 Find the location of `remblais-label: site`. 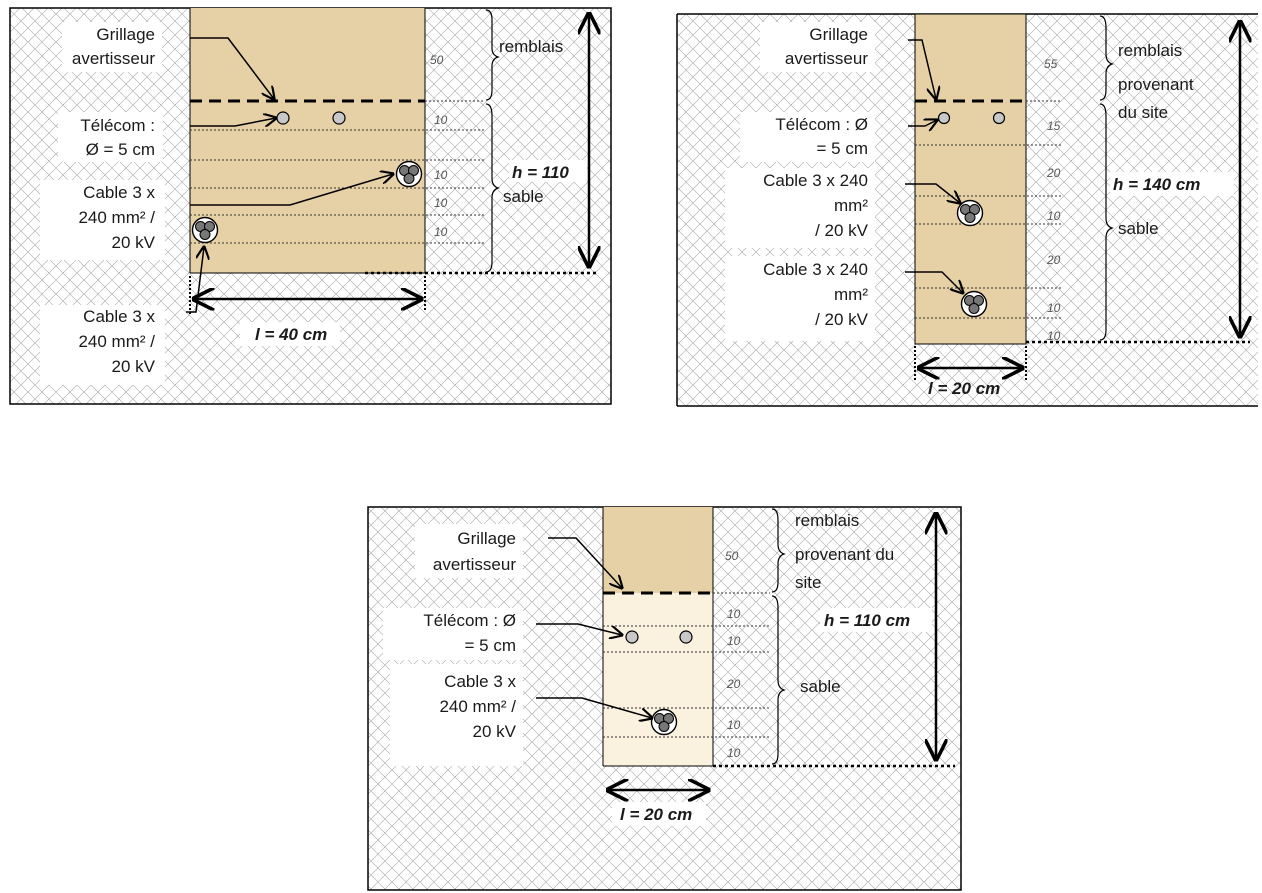

remblais-label: site is located at coordinates (808, 582).